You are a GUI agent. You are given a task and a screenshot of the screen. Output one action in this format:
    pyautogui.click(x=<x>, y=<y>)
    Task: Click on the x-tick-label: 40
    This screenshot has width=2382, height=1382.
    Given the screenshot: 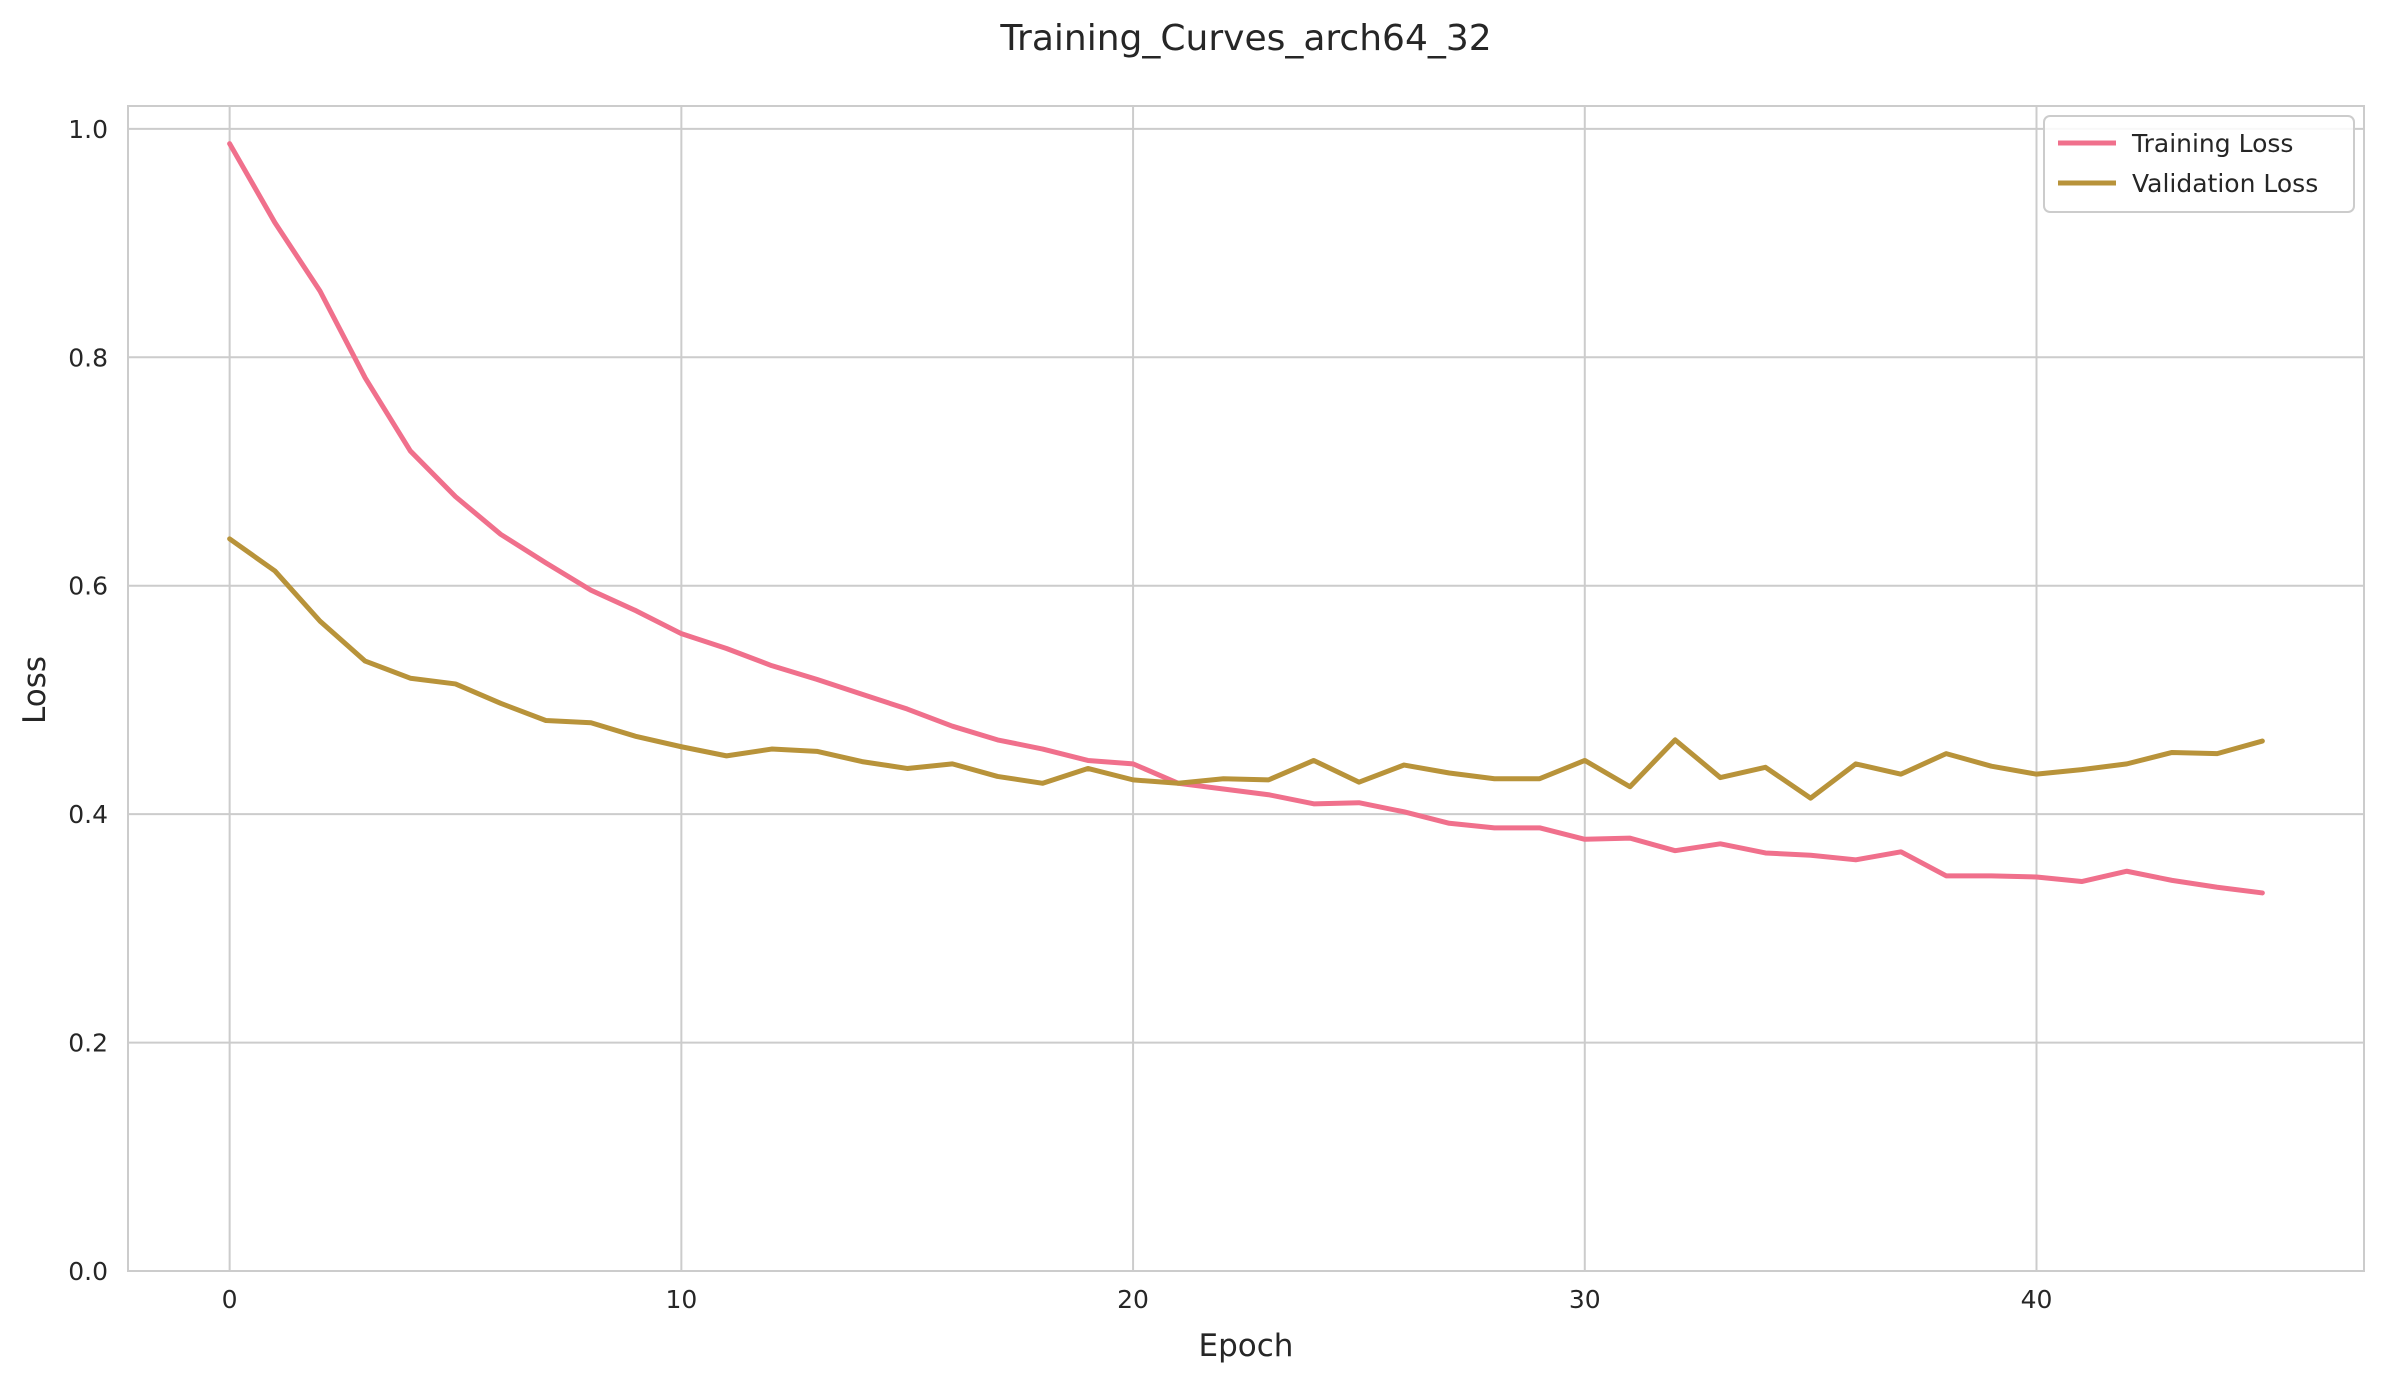 What is the action you would take?
    pyautogui.click(x=2037, y=1299)
    